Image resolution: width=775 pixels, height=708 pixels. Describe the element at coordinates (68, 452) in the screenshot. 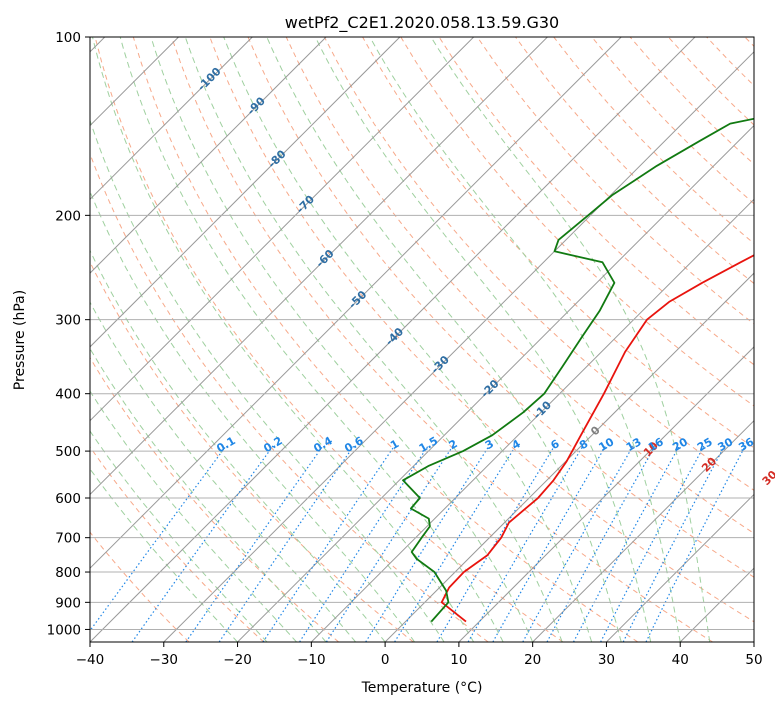

I see `y-tick-label: 500` at that location.